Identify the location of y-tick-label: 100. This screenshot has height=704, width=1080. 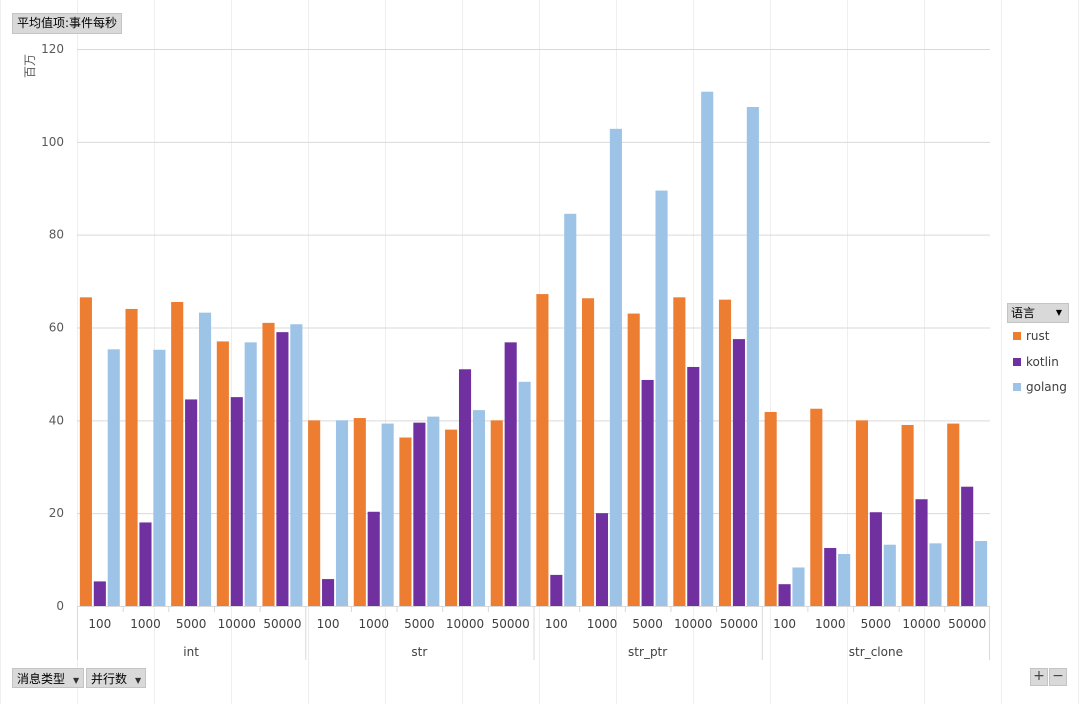
(52, 142).